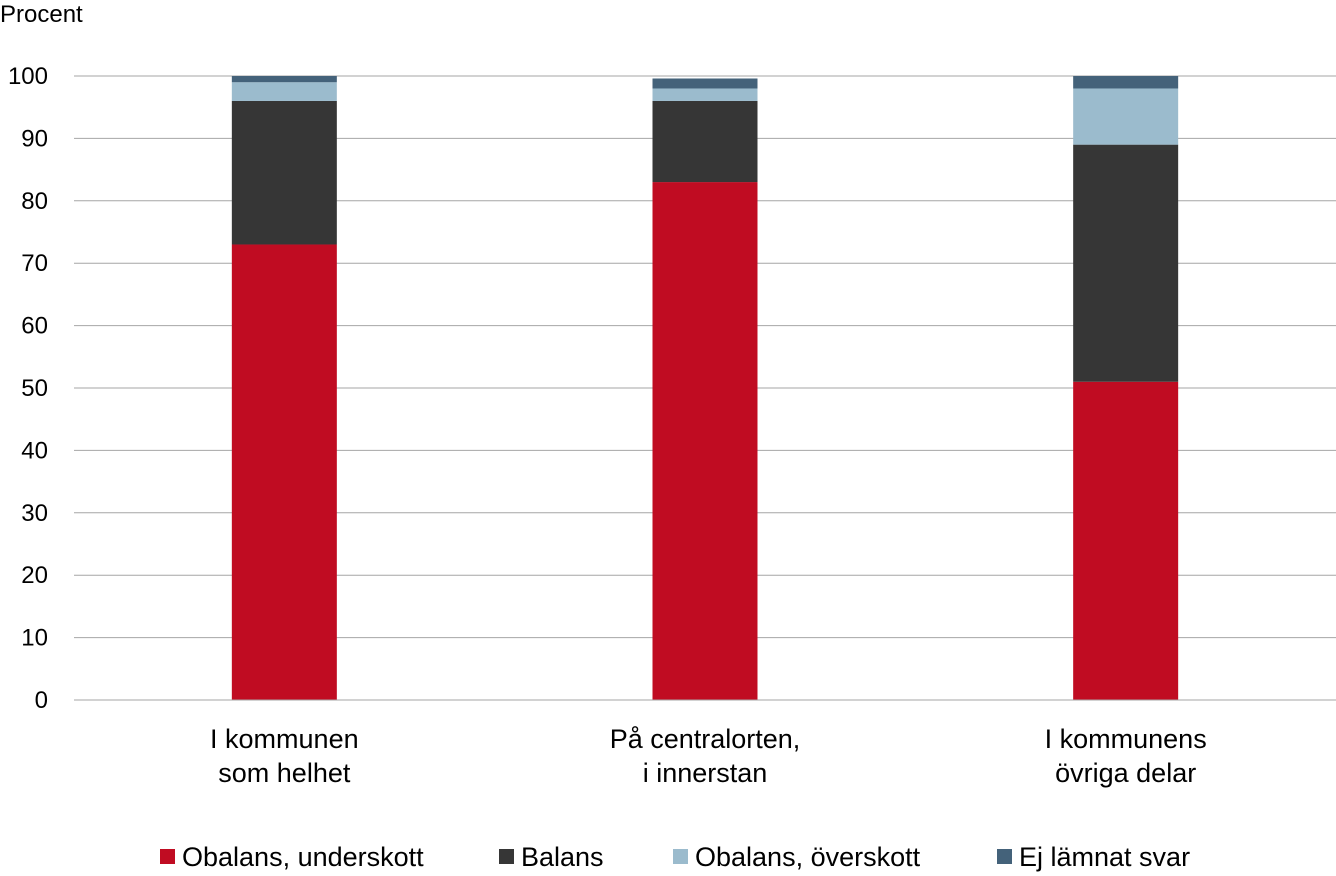  I want to click on x-tick-label: i innerstan, so click(705, 773).